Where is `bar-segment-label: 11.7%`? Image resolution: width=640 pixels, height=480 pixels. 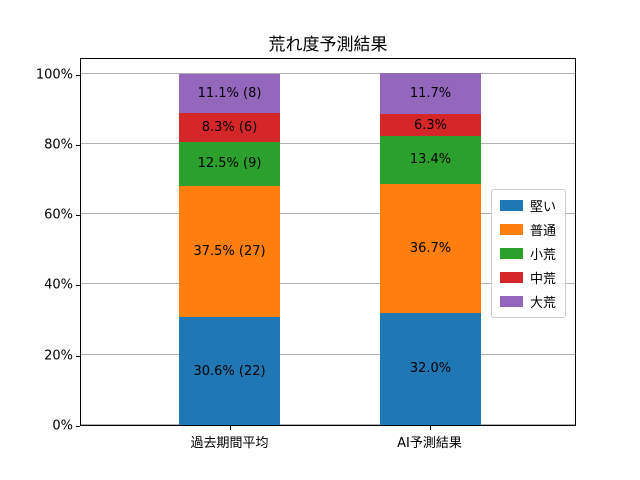 bar-segment-label: 11.7% is located at coordinates (430, 94).